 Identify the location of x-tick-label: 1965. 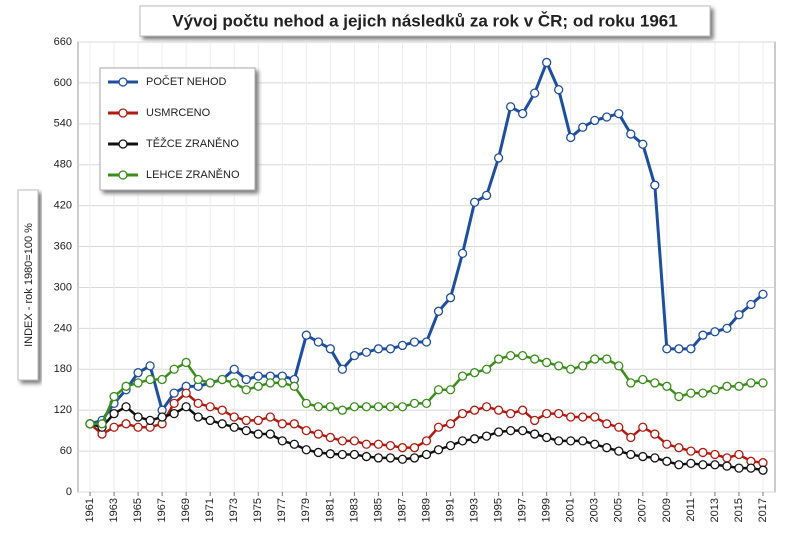
(138, 510).